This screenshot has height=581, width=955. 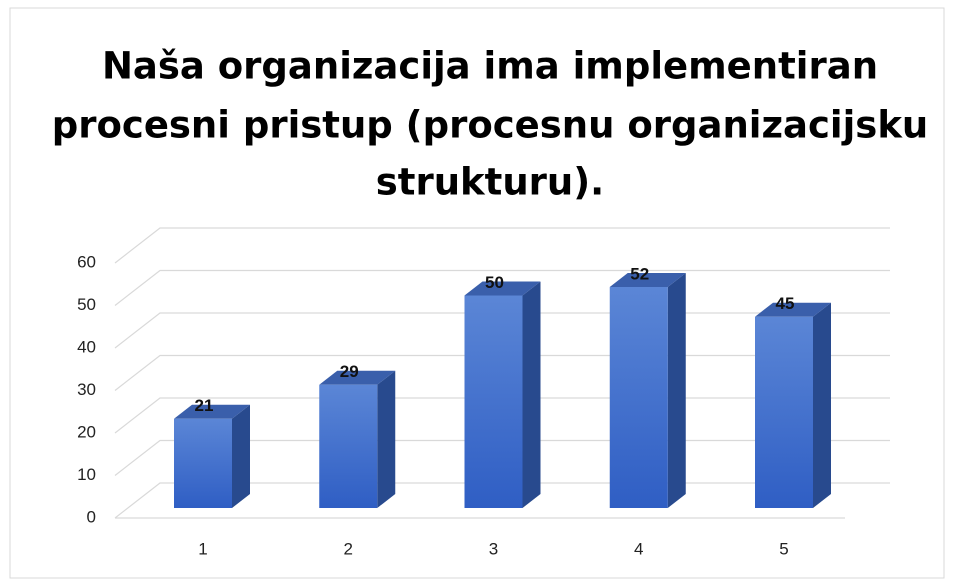 What do you see at coordinates (86, 389) in the screenshot?
I see `y-tick-label: 30` at bounding box center [86, 389].